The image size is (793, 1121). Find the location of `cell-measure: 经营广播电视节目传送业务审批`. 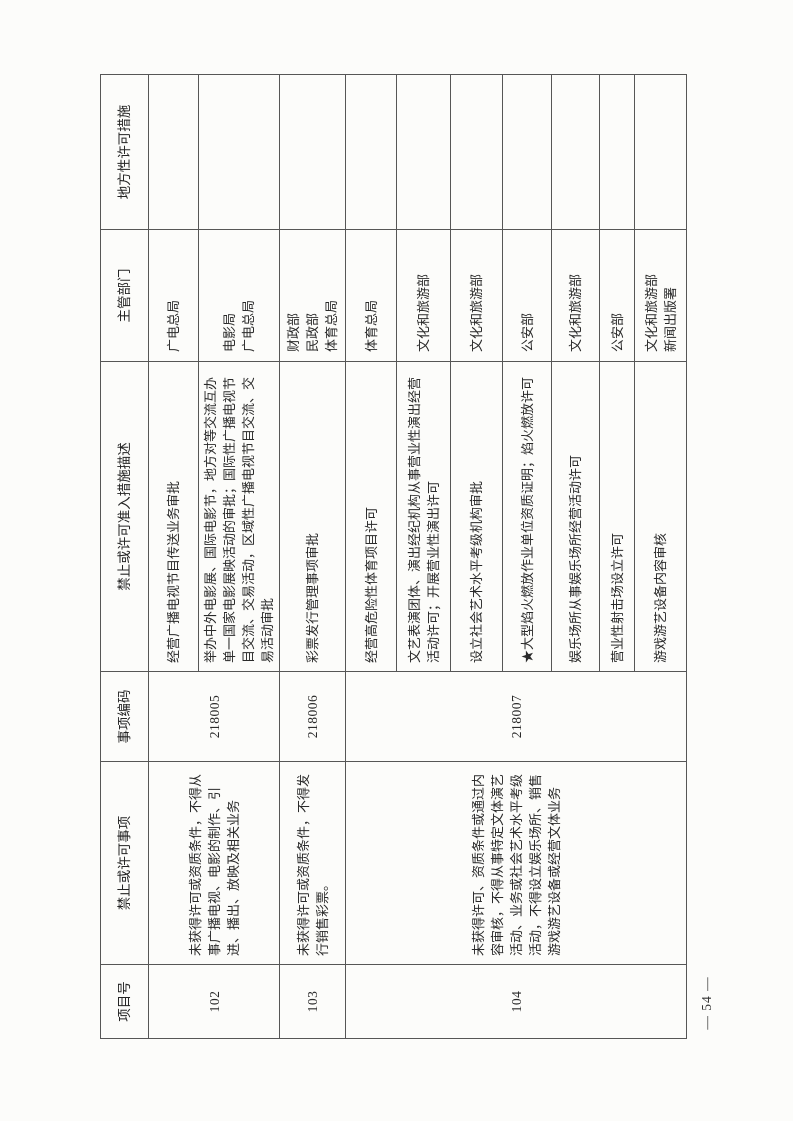

cell-measure: 经营广播电视节目传送业务审批 is located at coordinates (173, 516).